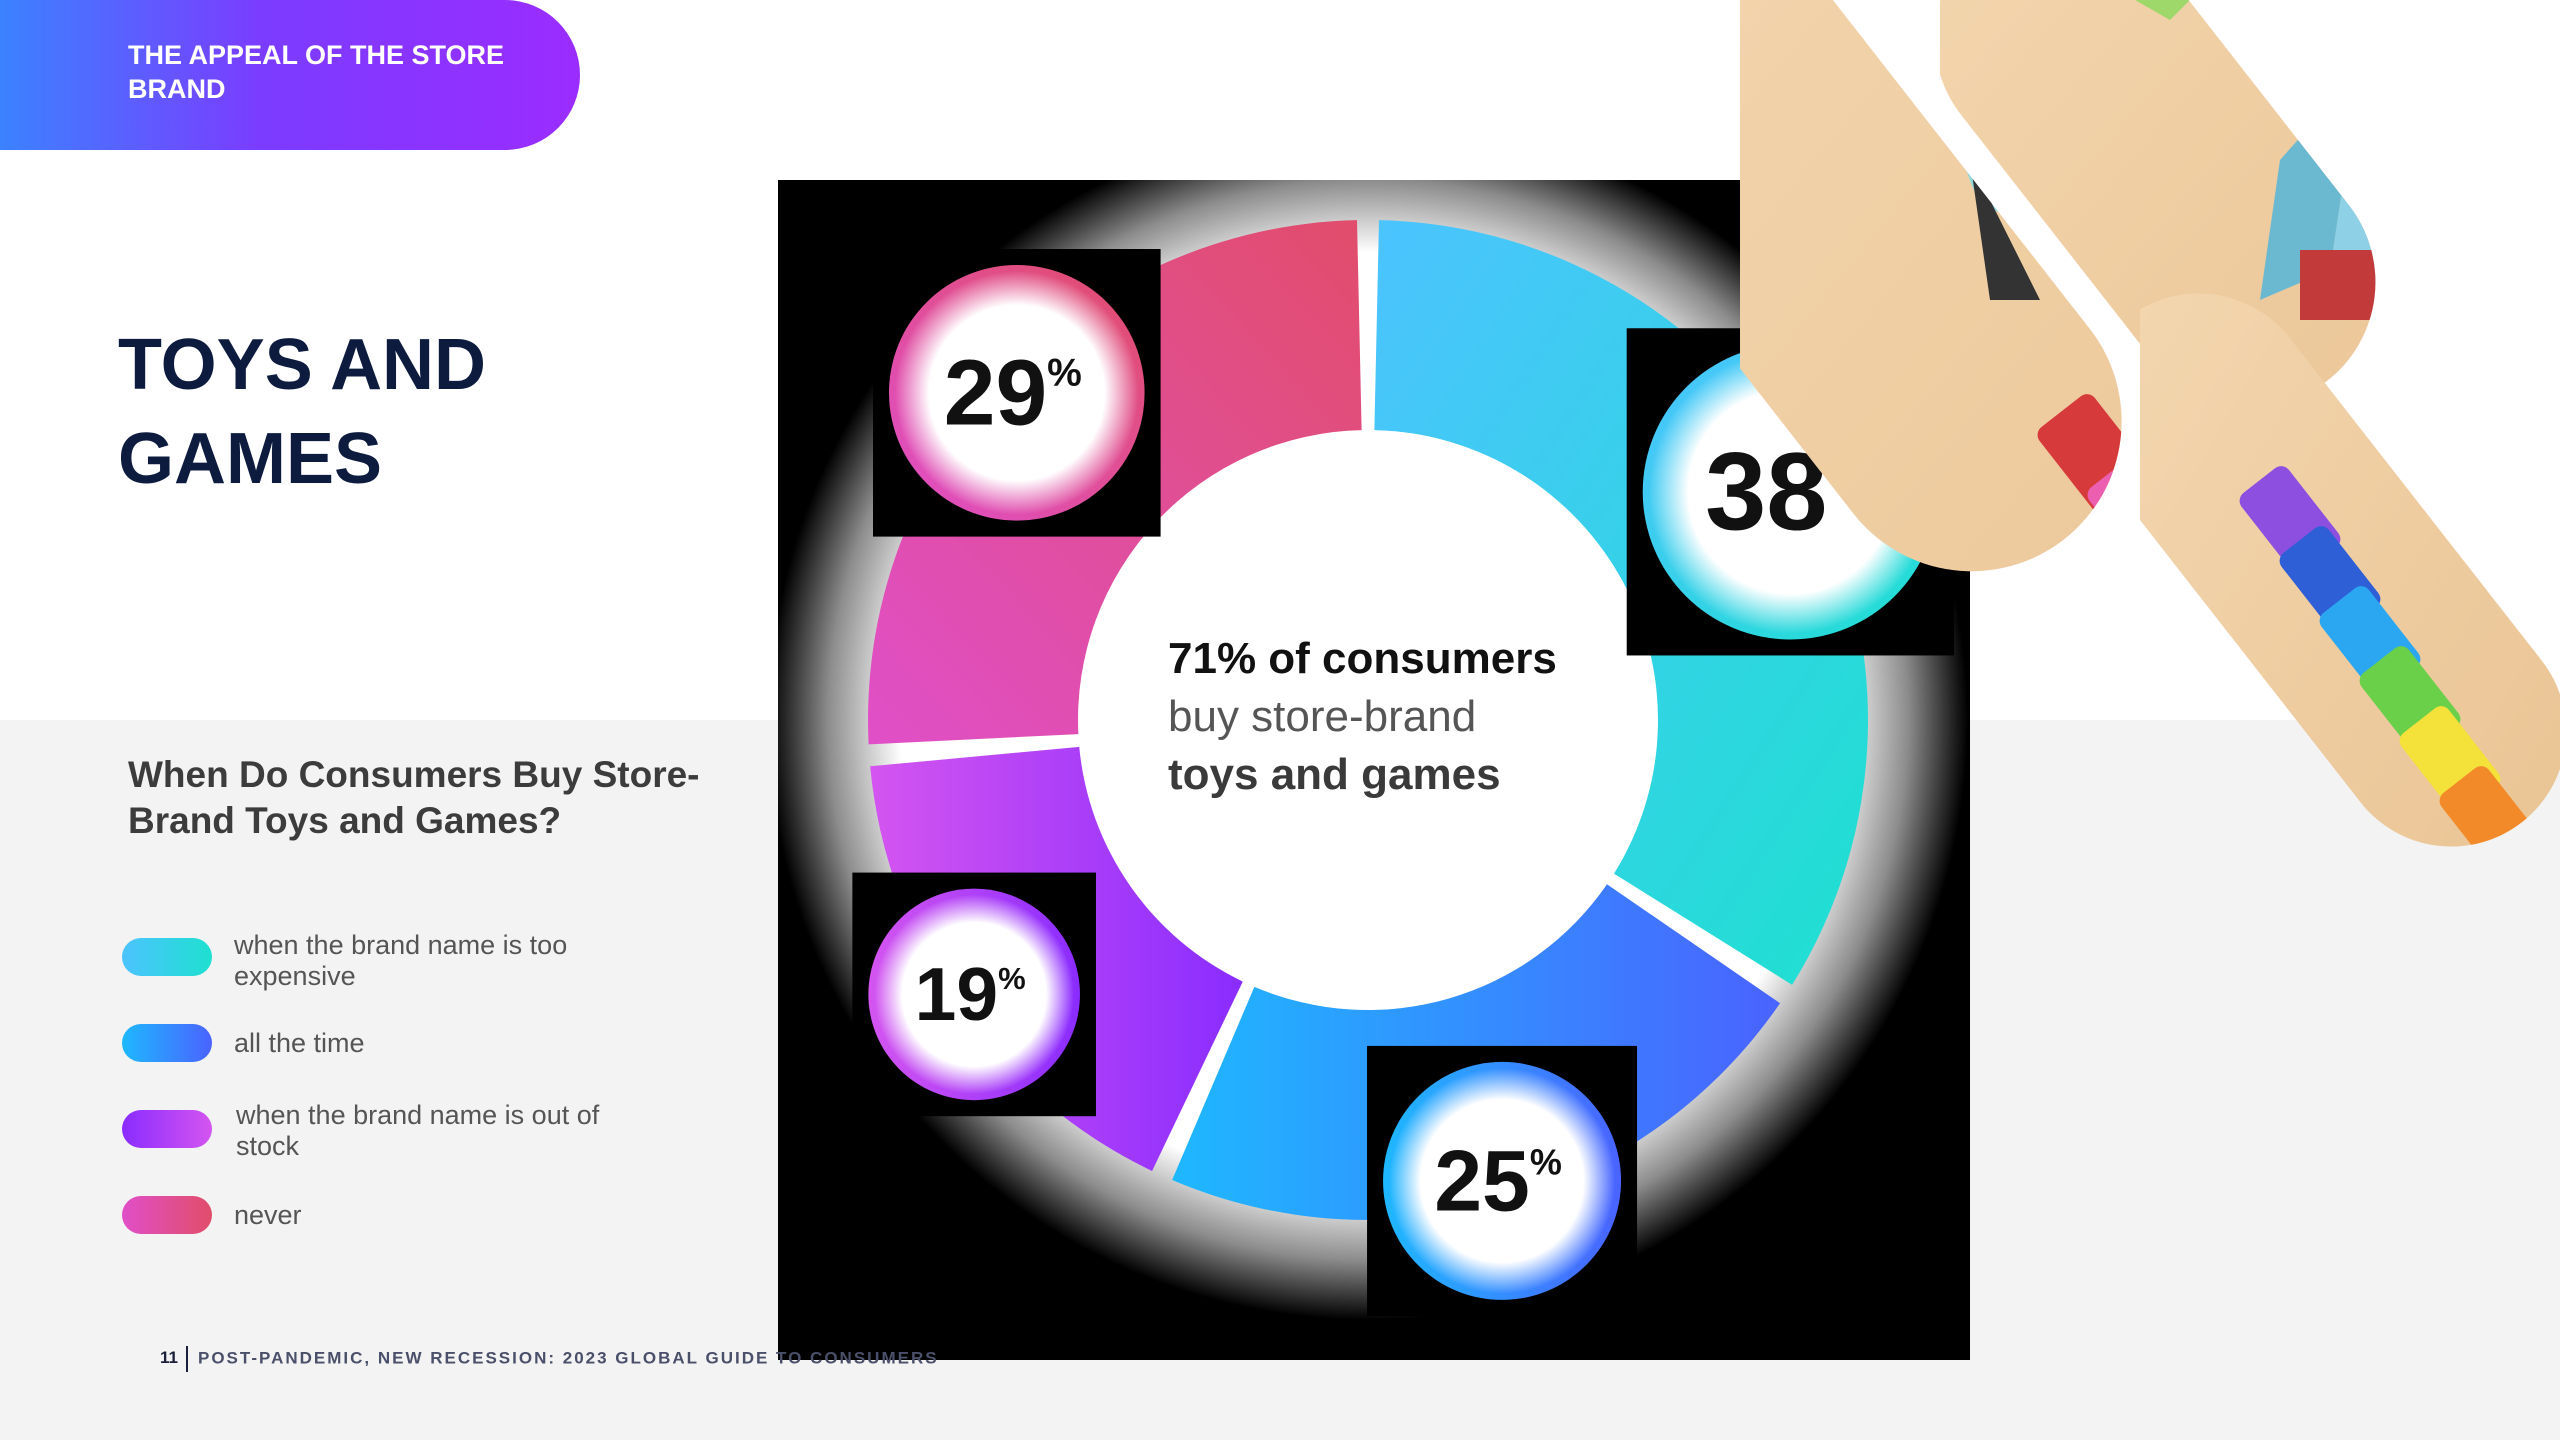 This screenshot has height=1440, width=2560. I want to click on section-tag-label: THE APPEAL OF THE STORE BRAND, so click(316, 72).